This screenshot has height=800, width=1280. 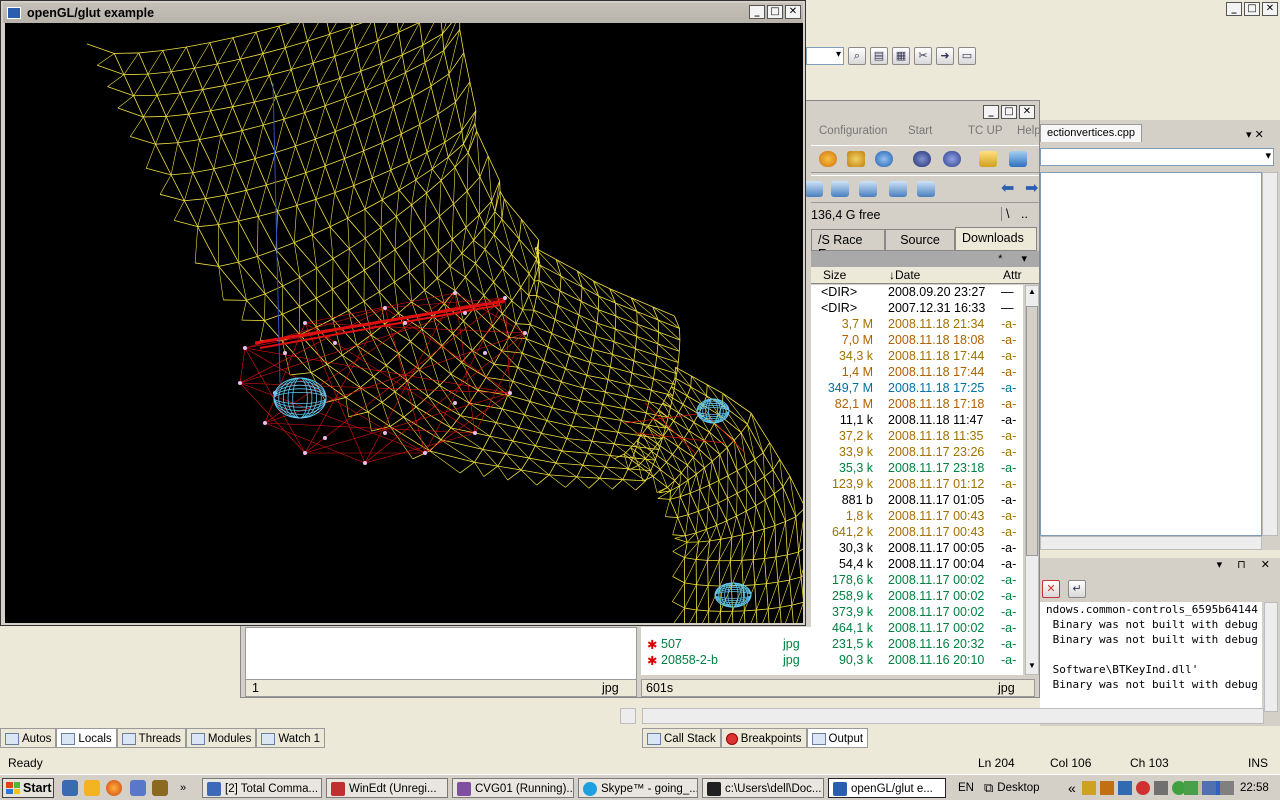 I want to click on folder-tree-icon, so click(x=898, y=189).